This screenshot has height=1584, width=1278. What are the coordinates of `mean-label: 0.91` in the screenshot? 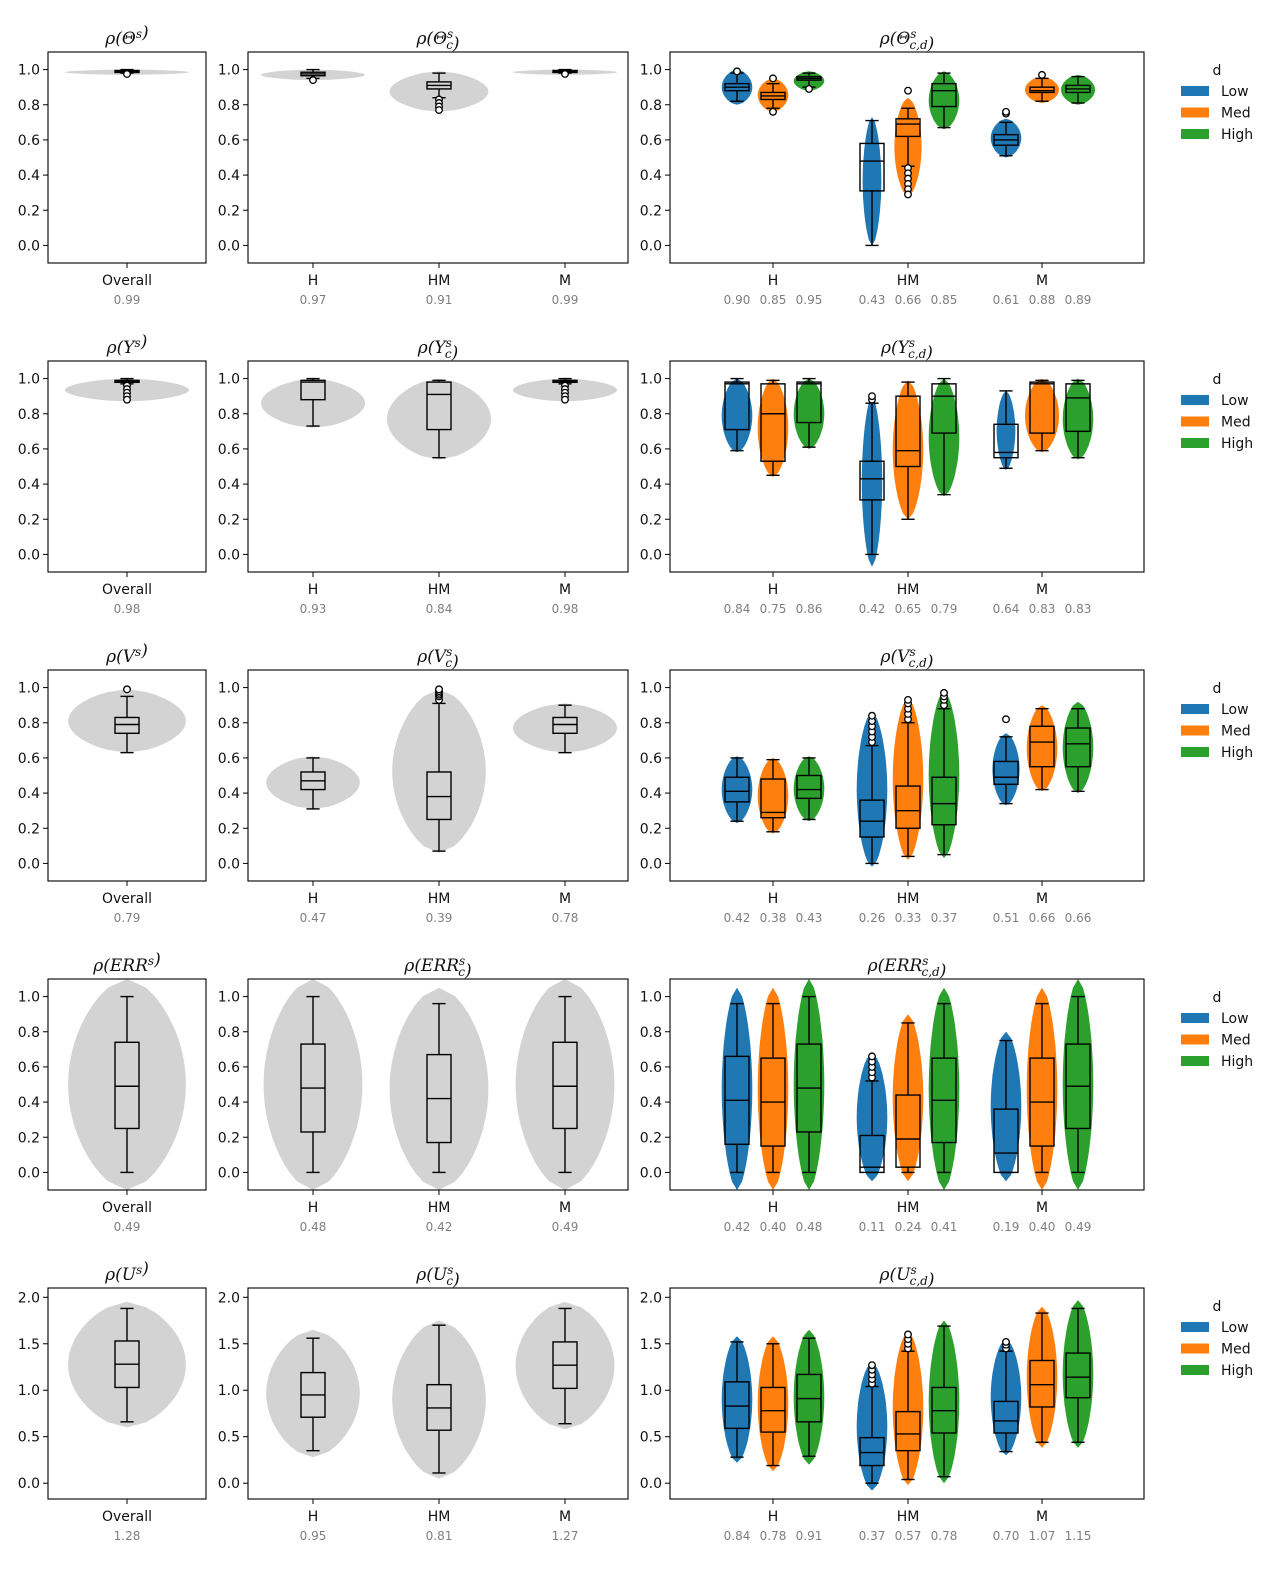 It's located at (809, 1536).